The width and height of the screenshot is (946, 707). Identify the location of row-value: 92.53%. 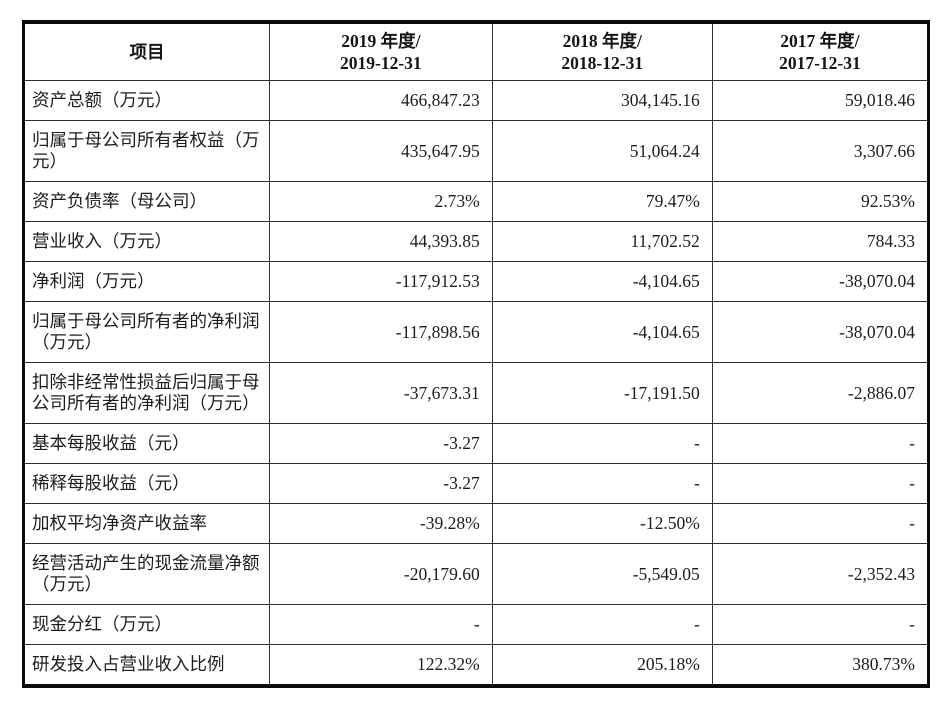
(819, 201).